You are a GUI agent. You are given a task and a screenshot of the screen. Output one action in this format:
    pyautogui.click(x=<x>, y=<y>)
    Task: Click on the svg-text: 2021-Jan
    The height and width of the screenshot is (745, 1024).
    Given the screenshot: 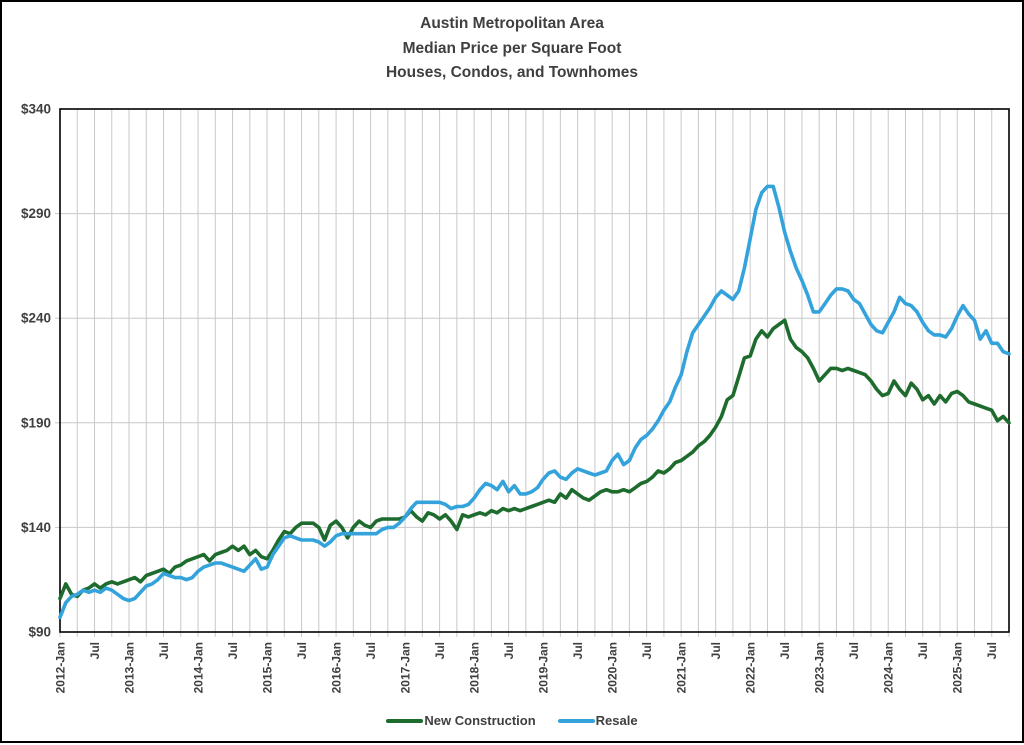 What is the action you would take?
    pyautogui.click(x=682, y=667)
    